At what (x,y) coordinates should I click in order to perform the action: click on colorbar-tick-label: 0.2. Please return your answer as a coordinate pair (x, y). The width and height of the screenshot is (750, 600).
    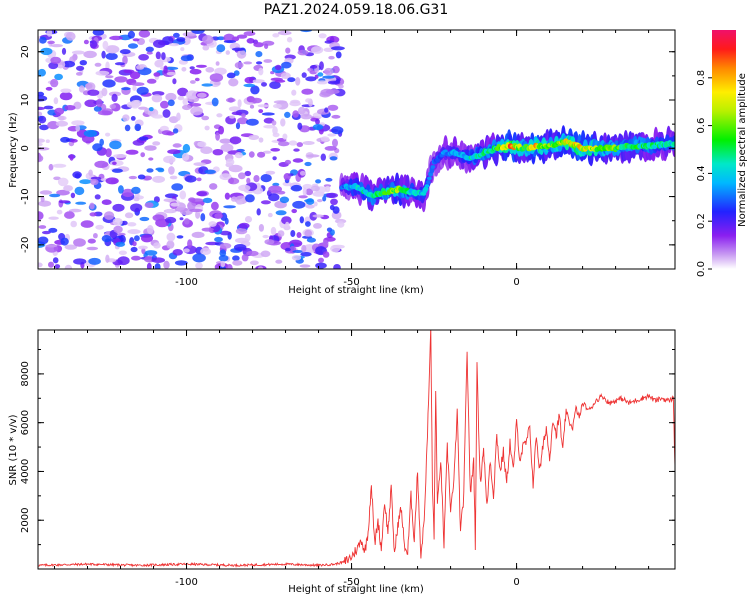
    Looking at the image, I should click on (701, 221).